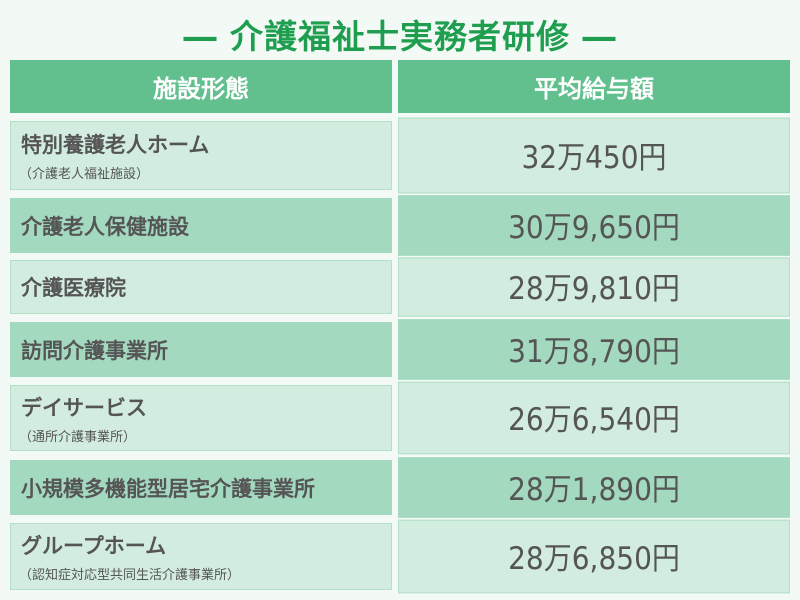  What do you see at coordinates (201, 349) in the screenshot?
I see `table-row-facility: 訪問介護事業所` at bounding box center [201, 349].